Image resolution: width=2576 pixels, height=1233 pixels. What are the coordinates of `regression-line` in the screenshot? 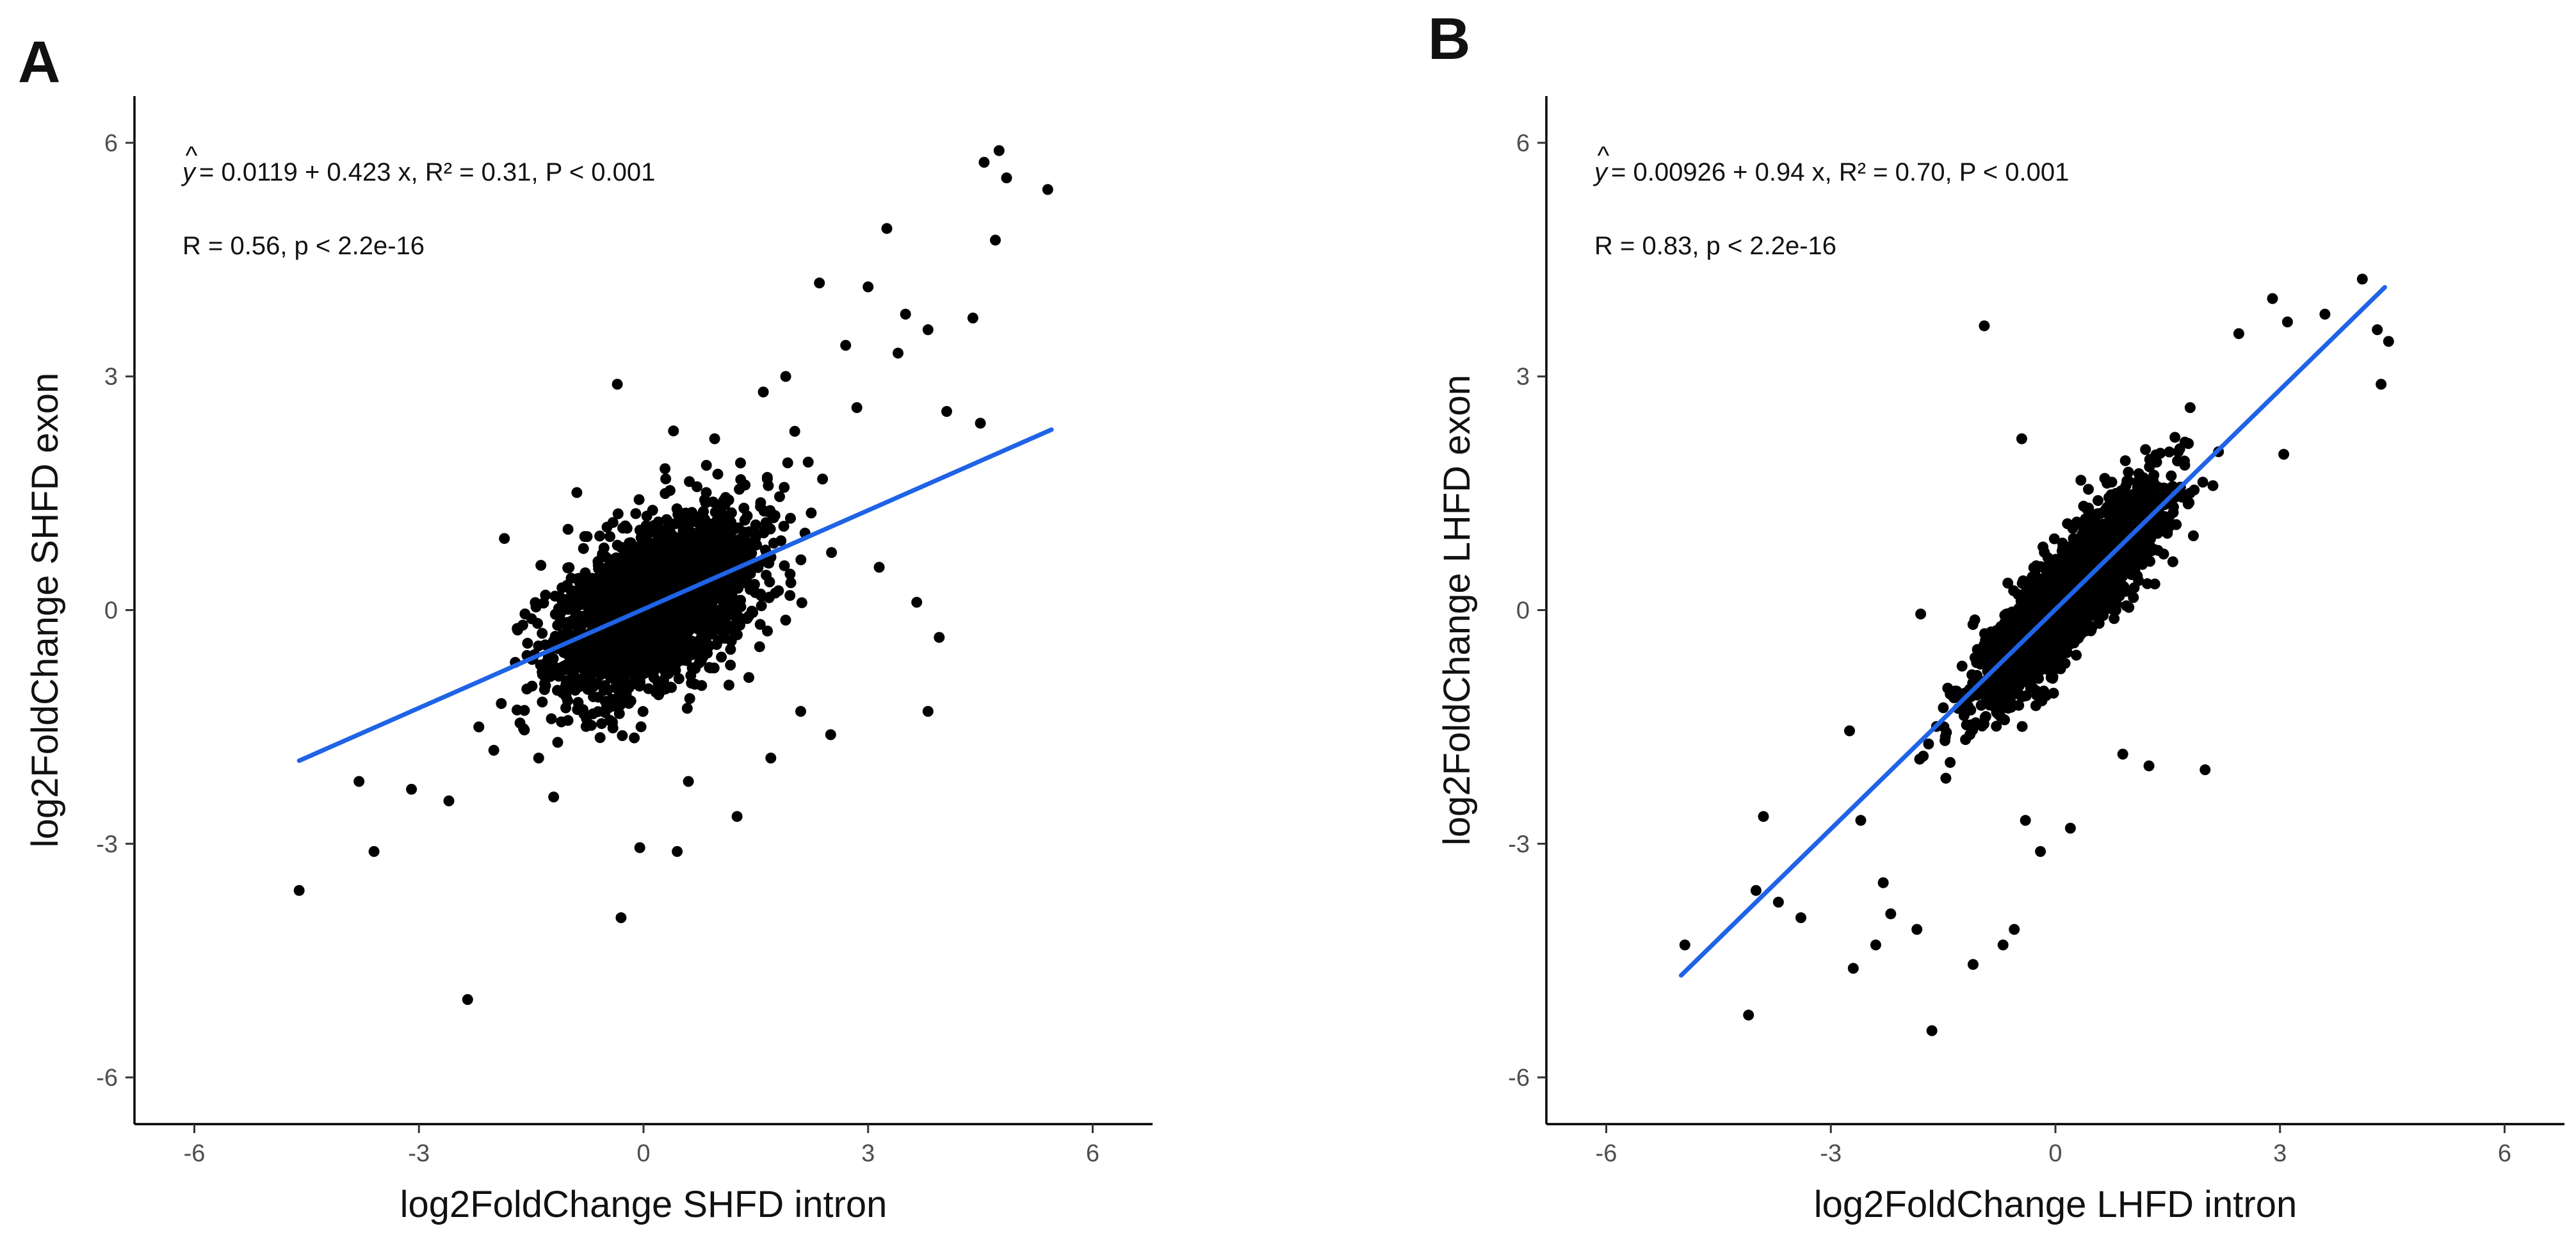 It's located at (675, 595).